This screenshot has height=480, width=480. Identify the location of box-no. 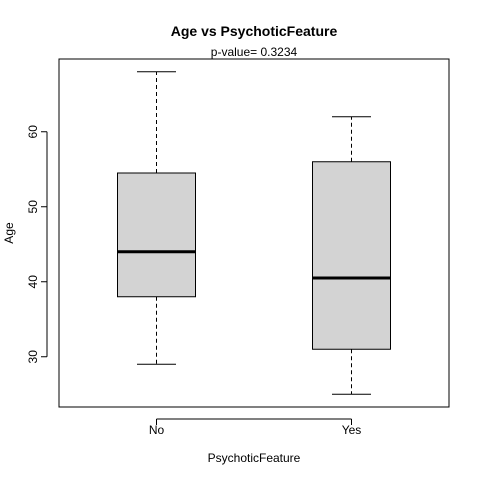
(156, 218).